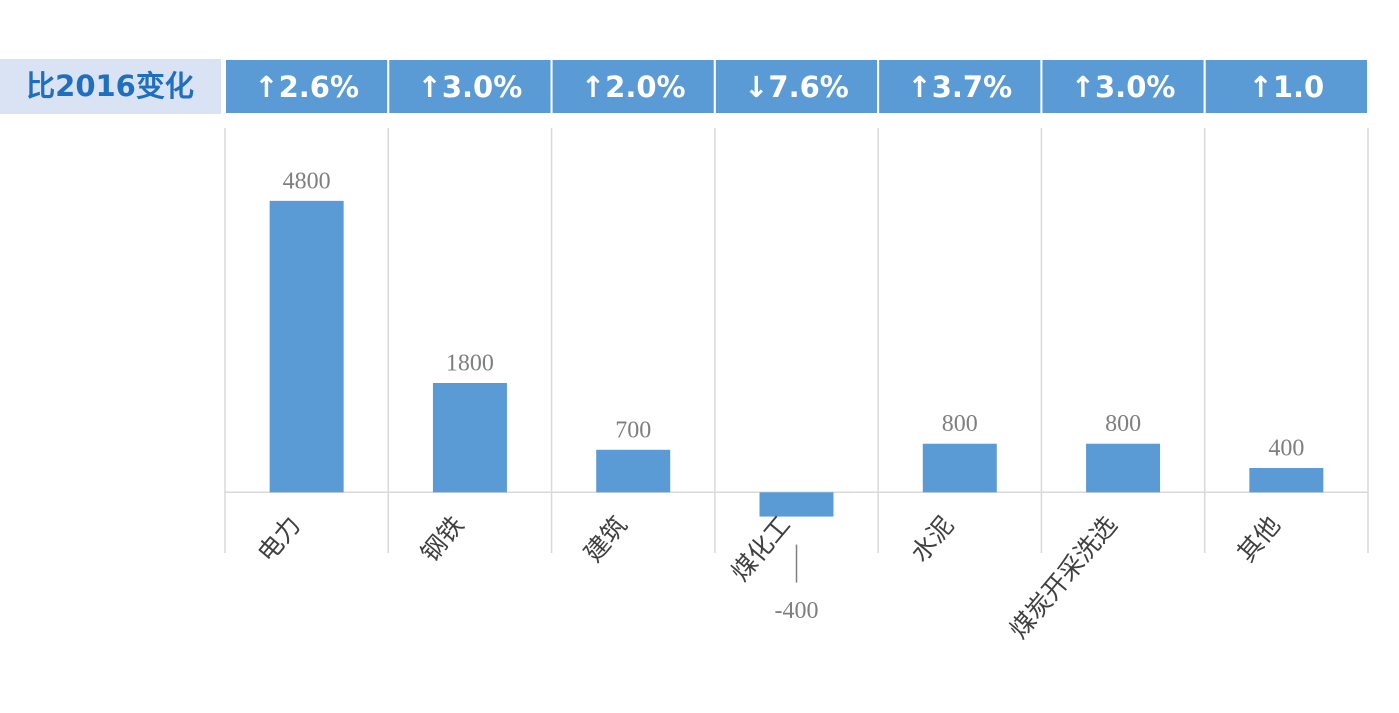 The image size is (1399, 713). I want to click on value-label: -400, so click(797, 611).